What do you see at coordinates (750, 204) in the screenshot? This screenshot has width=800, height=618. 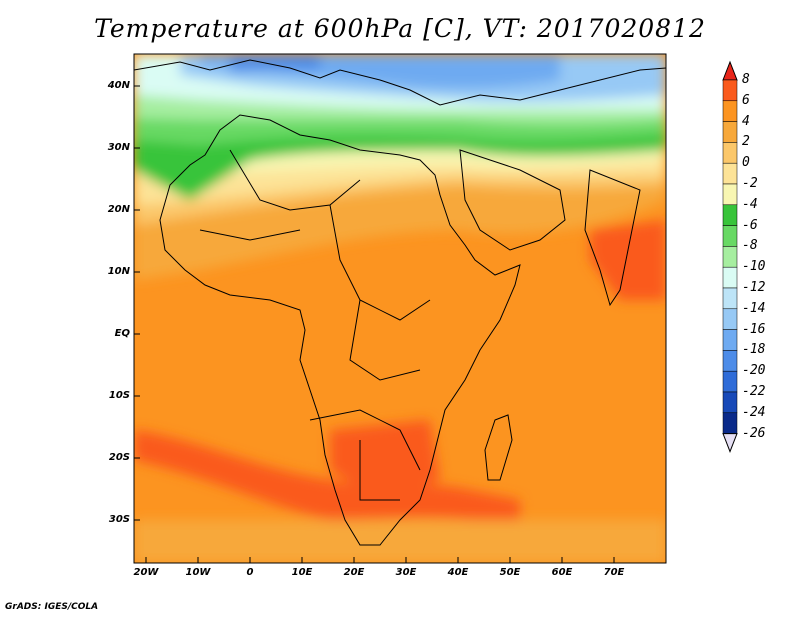 I see `colorbar-label: -4` at bounding box center [750, 204].